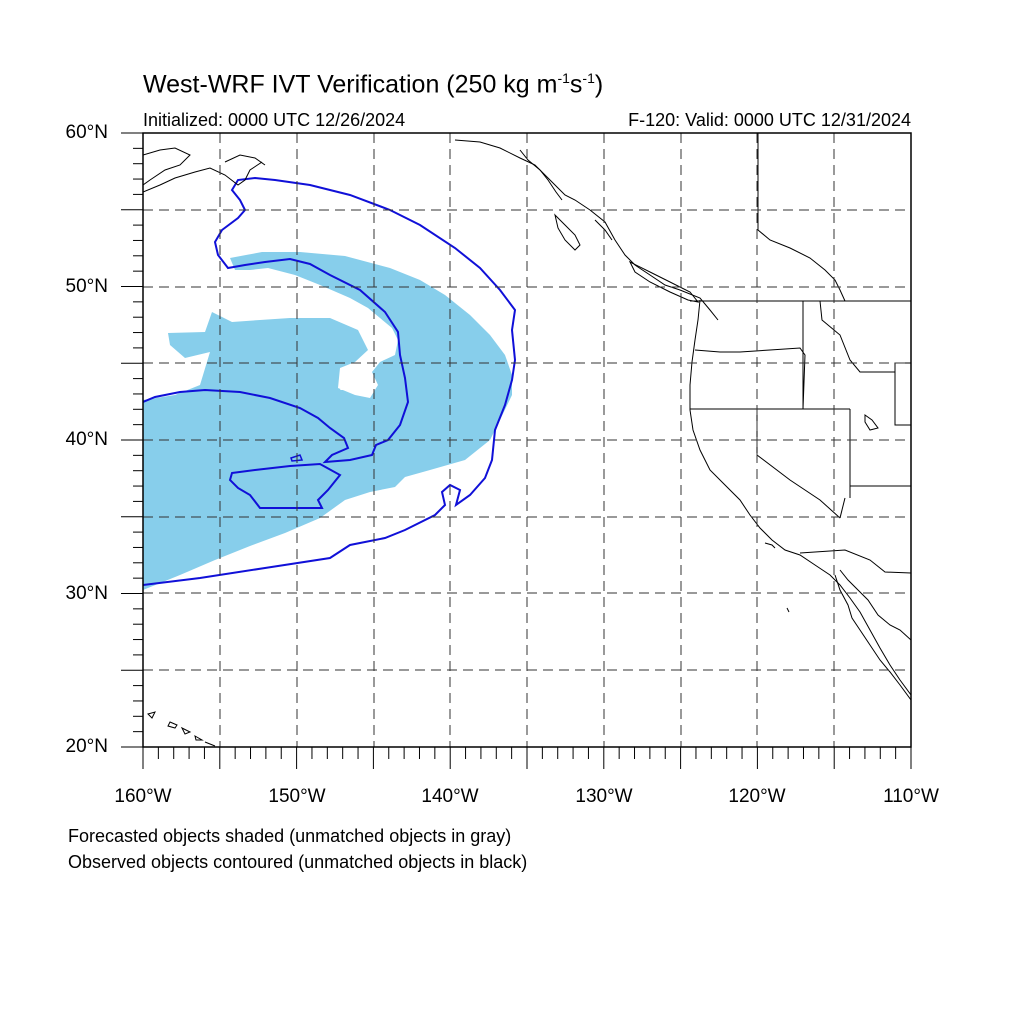 The height and width of the screenshot is (1024, 1024). I want to click on lon-label-150w: 150°W, so click(297, 796).